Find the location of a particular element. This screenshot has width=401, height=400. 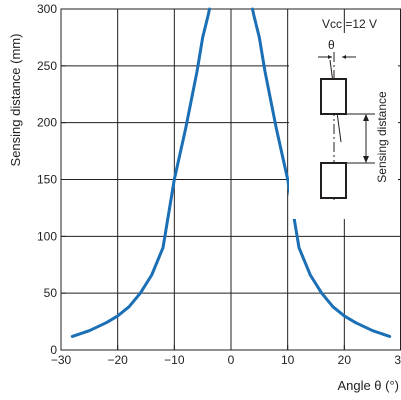

x-axis-label: Angle θ (°) is located at coordinates (368, 385).